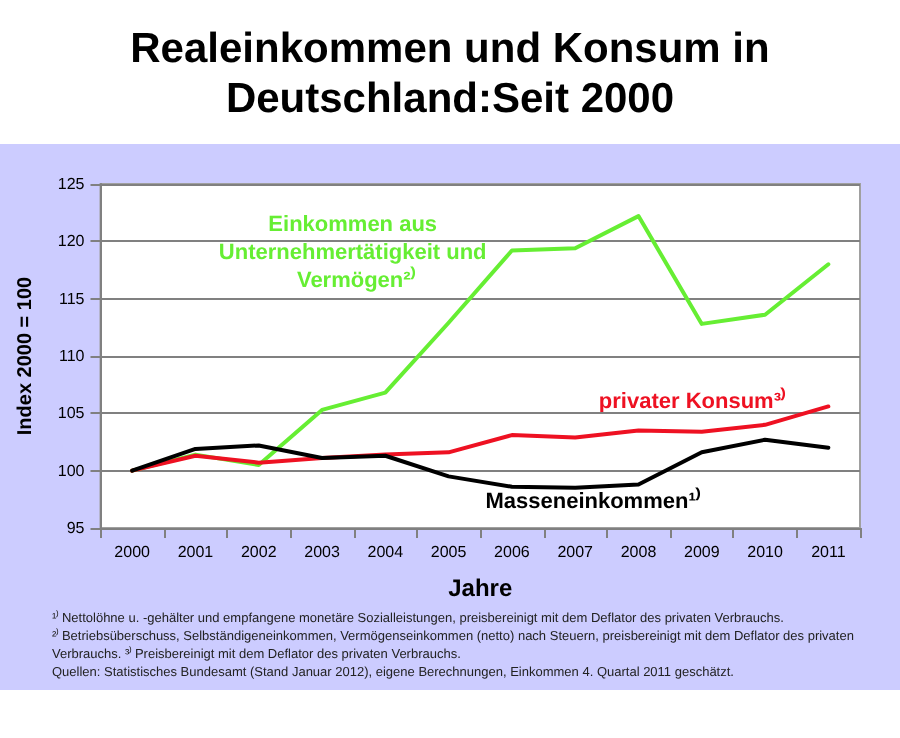  I want to click on x-tick-label: 2009, so click(702, 552).